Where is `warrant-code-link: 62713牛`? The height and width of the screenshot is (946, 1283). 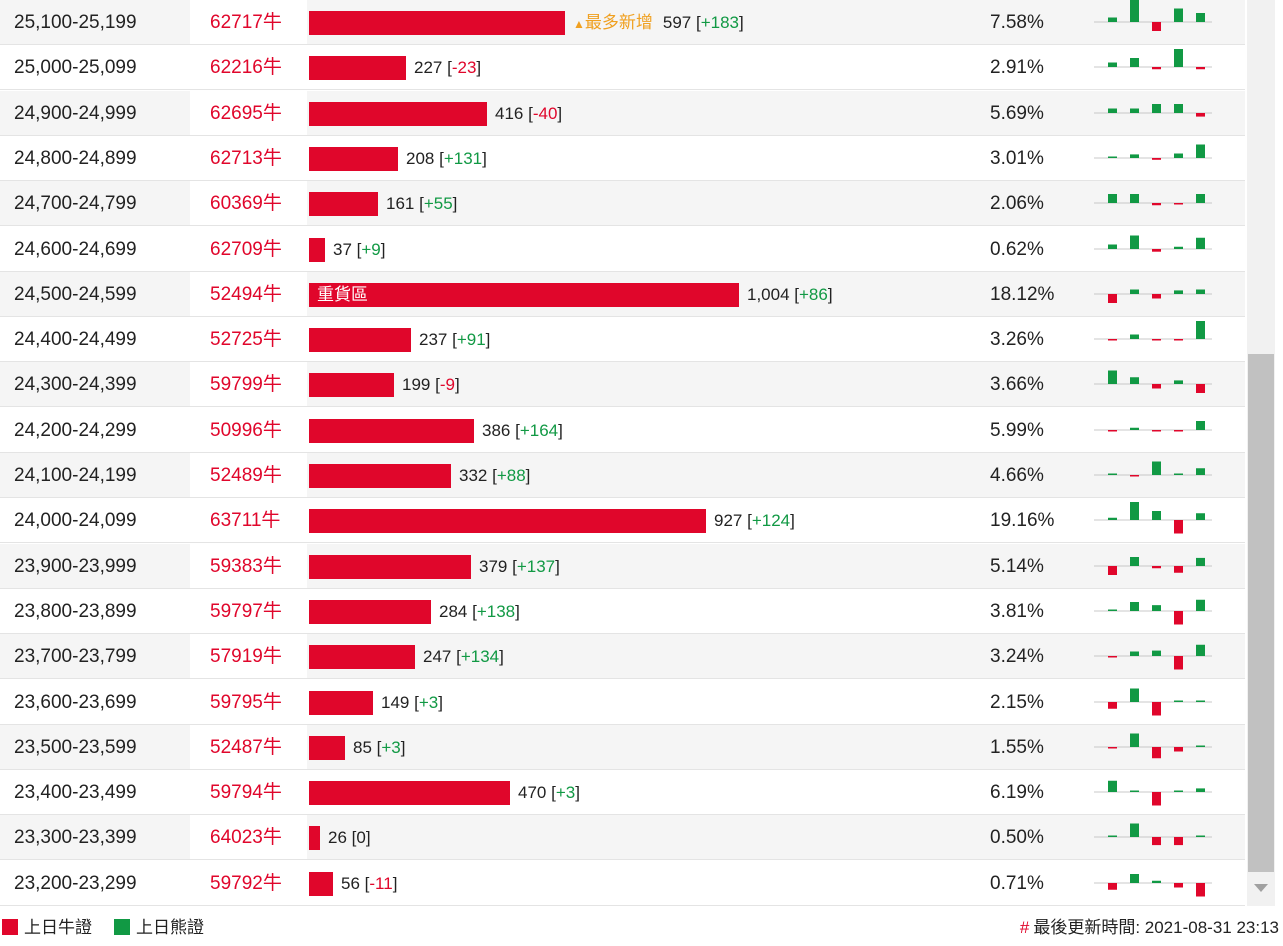
warrant-code-link: 62713牛 is located at coordinates (246, 158).